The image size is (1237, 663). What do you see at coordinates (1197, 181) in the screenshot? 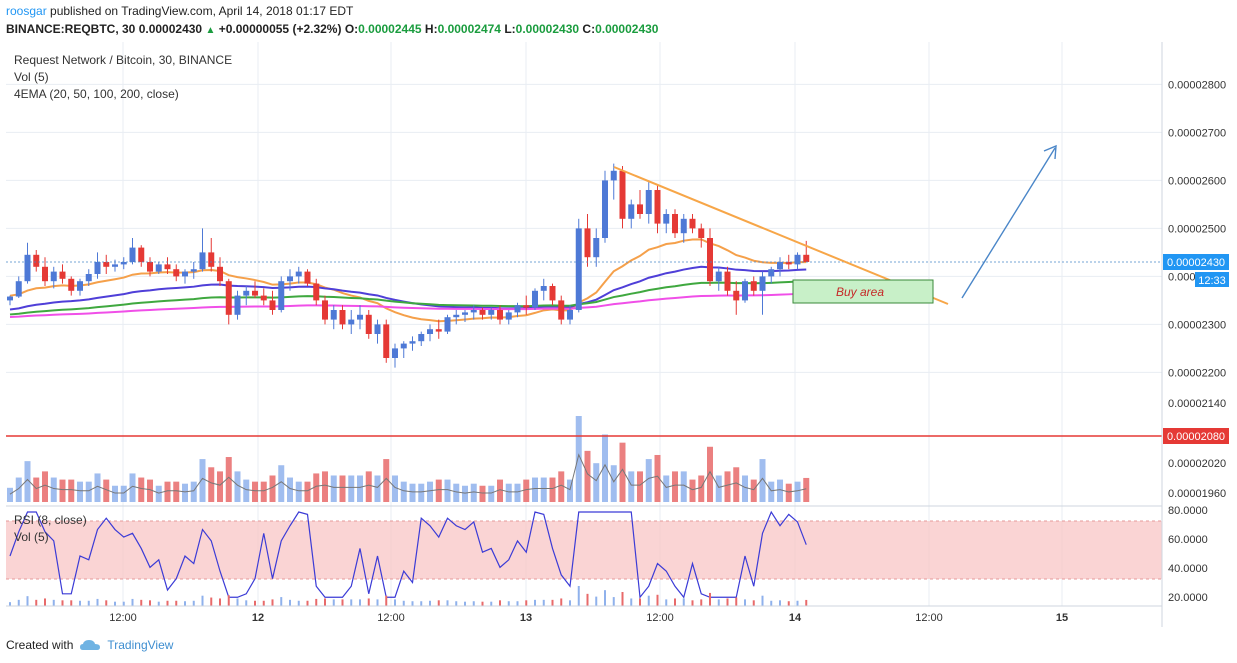
I see `price-tick-label: 0.00002600` at bounding box center [1197, 181].